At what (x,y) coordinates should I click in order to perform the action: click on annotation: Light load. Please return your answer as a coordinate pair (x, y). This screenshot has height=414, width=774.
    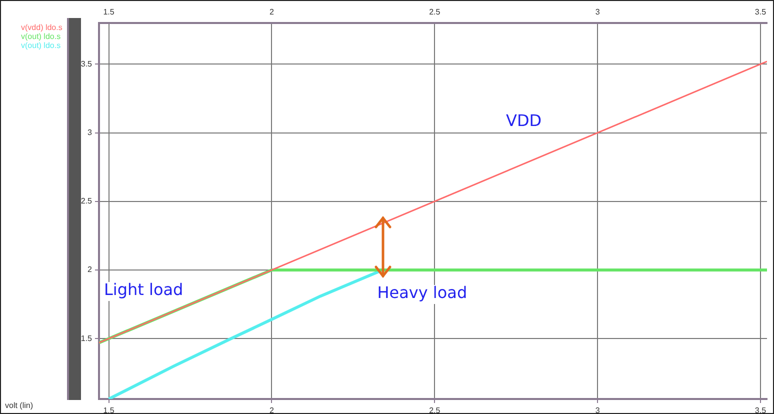
    Looking at the image, I should click on (144, 290).